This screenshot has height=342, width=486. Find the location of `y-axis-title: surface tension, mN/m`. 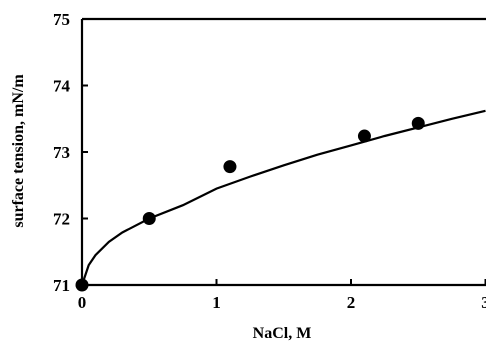

y-axis-title: surface tension, mN/m is located at coordinates (18, 151).